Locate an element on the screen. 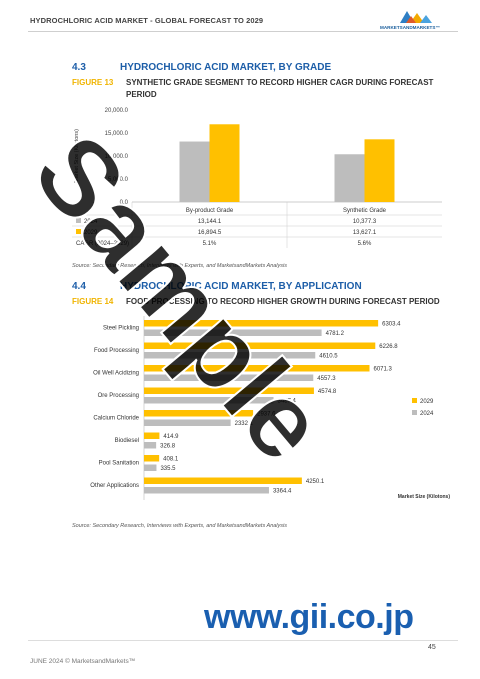 The image size is (480, 679). marketsandmarkets-logo: MARKETSANDMARKETS™ is located at coordinates (419, 22).